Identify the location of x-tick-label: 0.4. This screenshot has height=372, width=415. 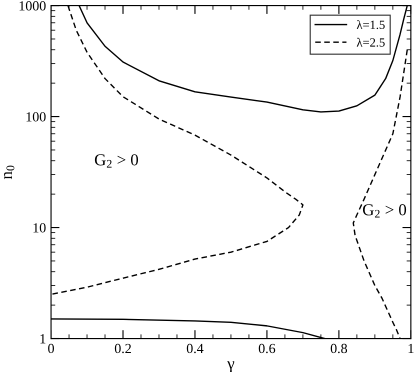
(195, 349).